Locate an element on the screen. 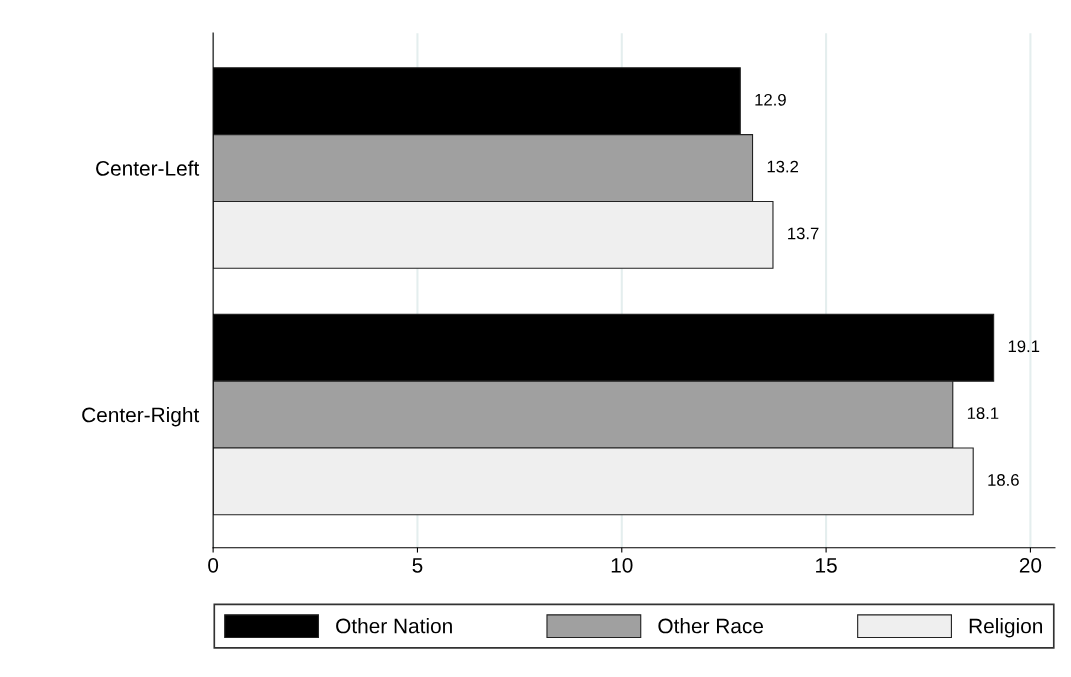 The width and height of the screenshot is (1071, 677). legend-label: Other Race is located at coordinates (710, 626).